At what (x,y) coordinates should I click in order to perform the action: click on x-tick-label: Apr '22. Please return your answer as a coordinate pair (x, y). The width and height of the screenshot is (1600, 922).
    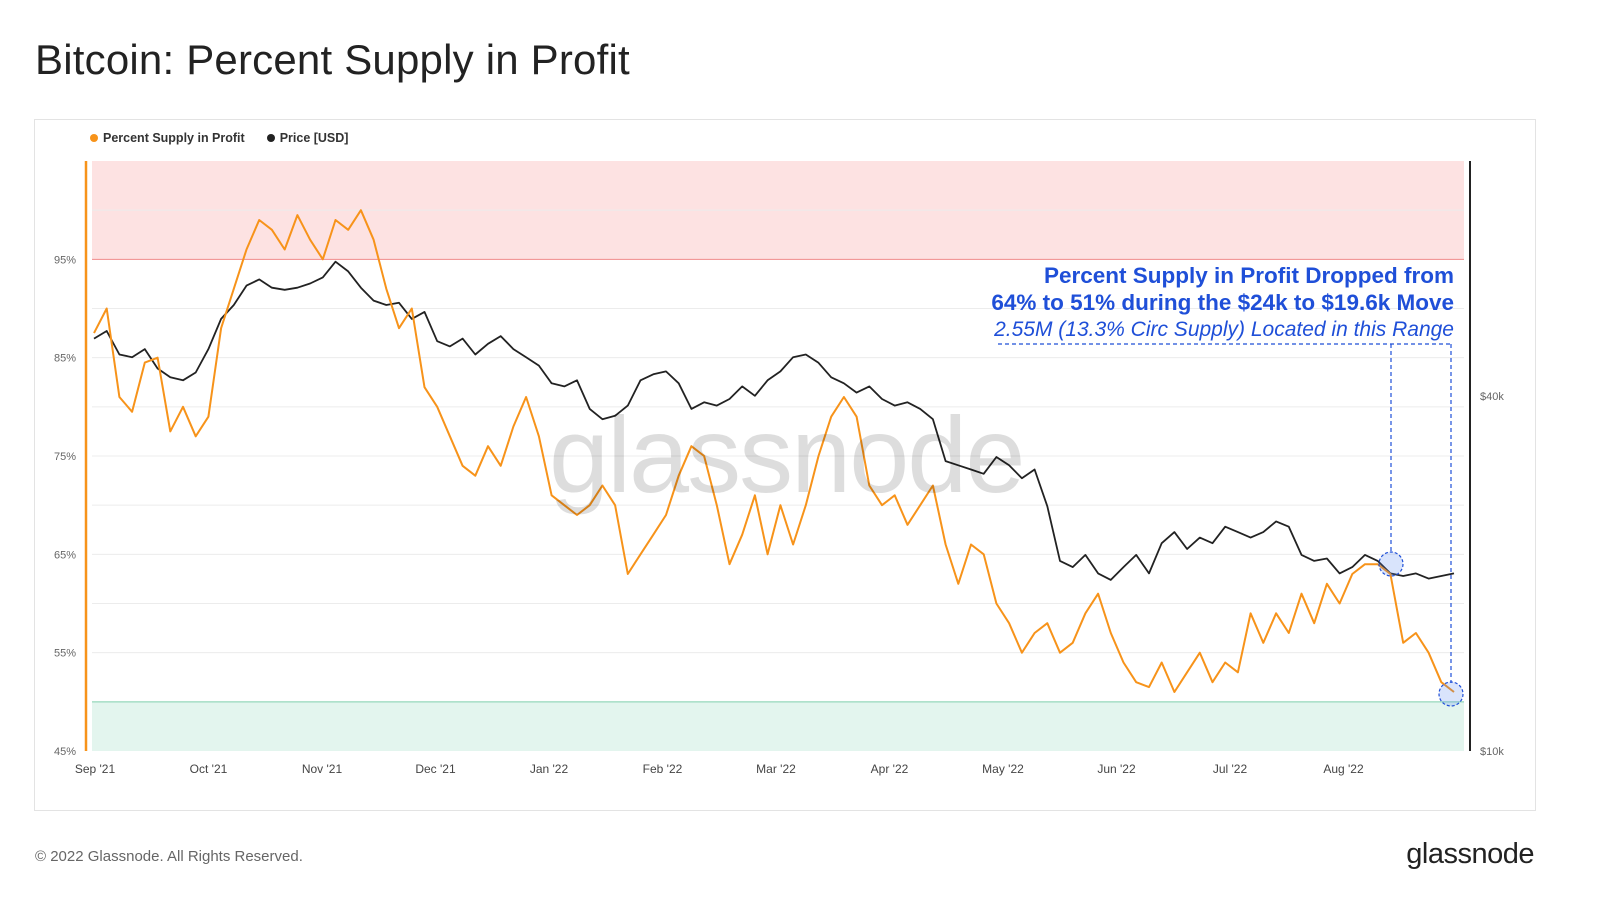
    Looking at the image, I should click on (890, 769).